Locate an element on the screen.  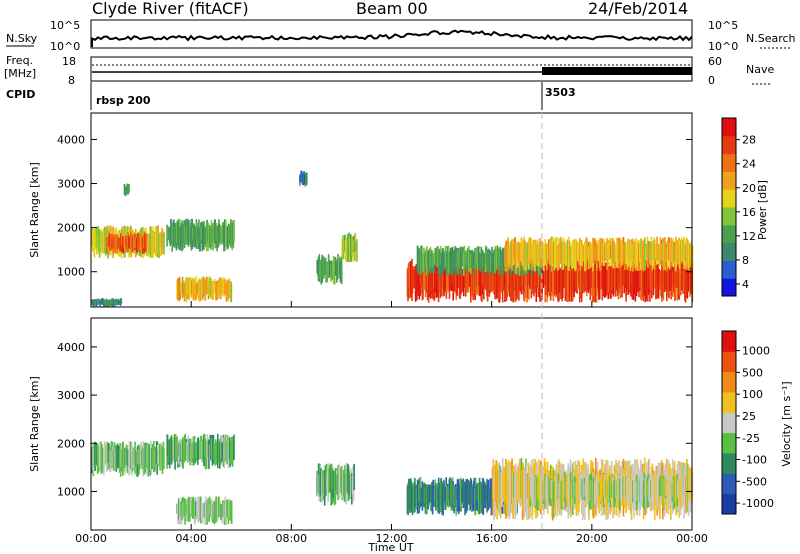
x-tick-label: 08:00 is located at coordinates (291, 538).